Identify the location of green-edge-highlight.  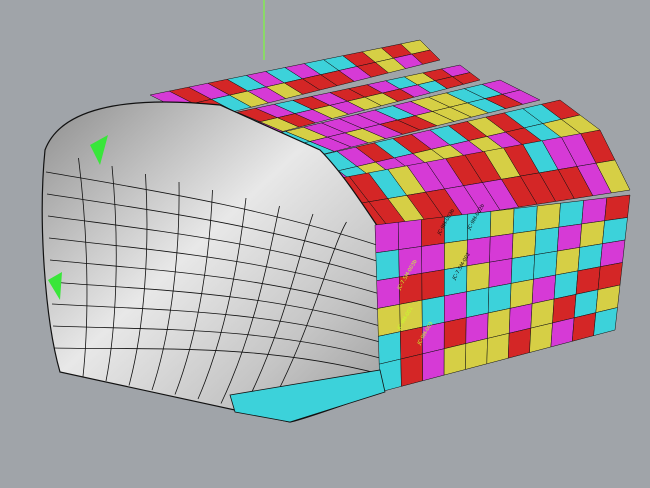
(78, 217).